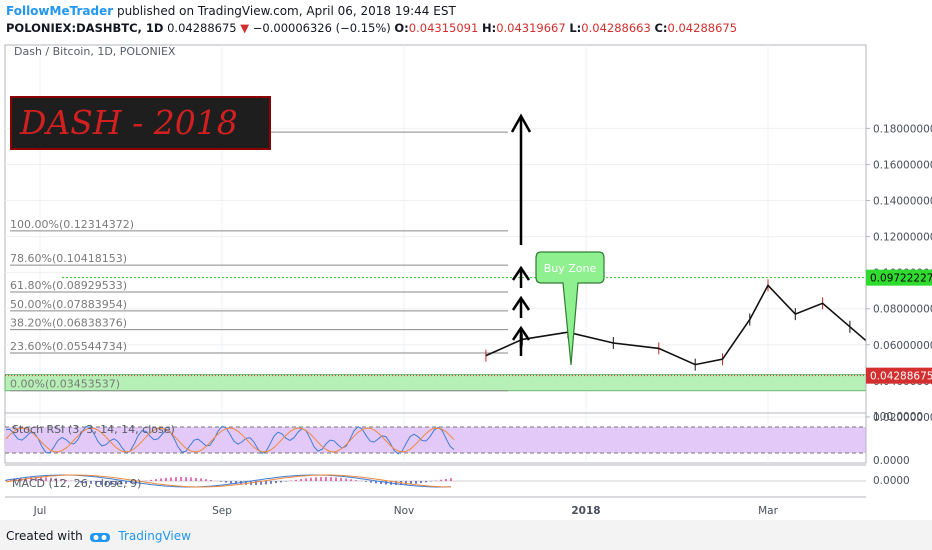 This screenshot has height=550, width=932. I want to click on target-price-badge, so click(899, 277).